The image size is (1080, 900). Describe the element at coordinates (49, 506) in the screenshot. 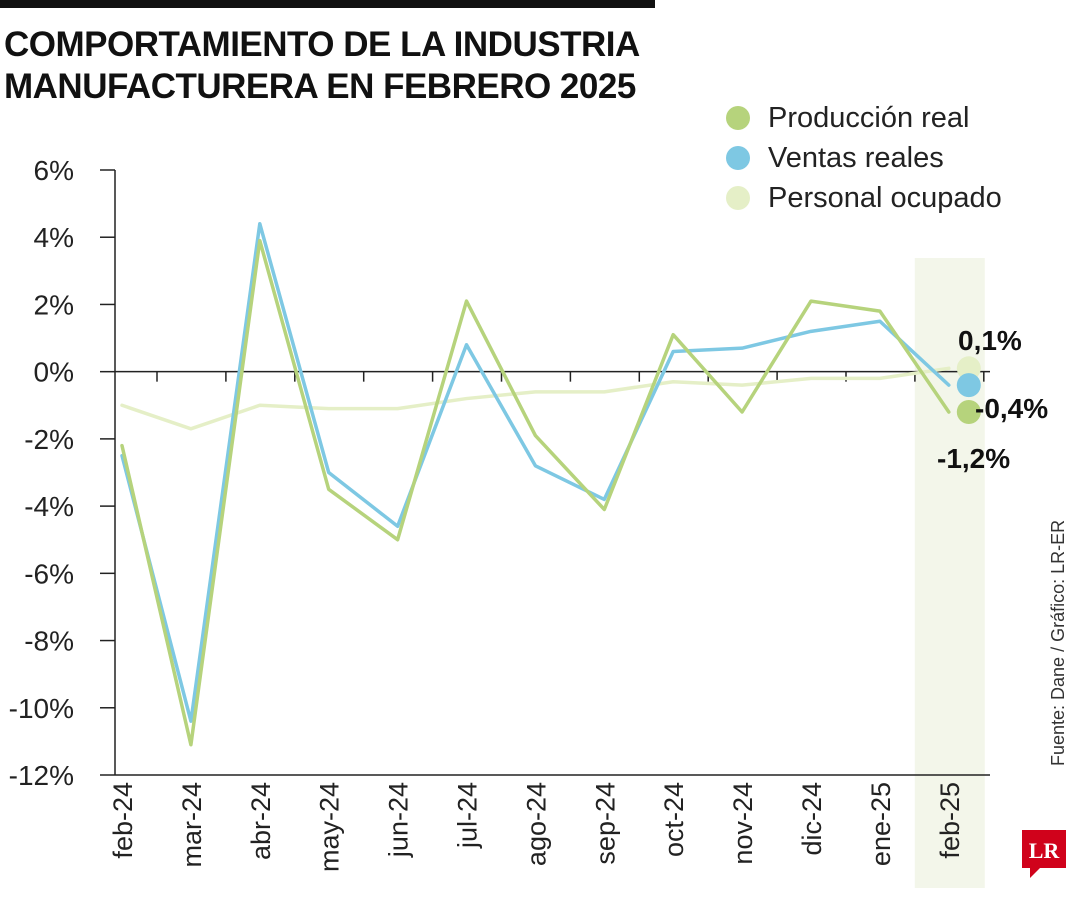

I see `y-tick-label: -4%` at that location.